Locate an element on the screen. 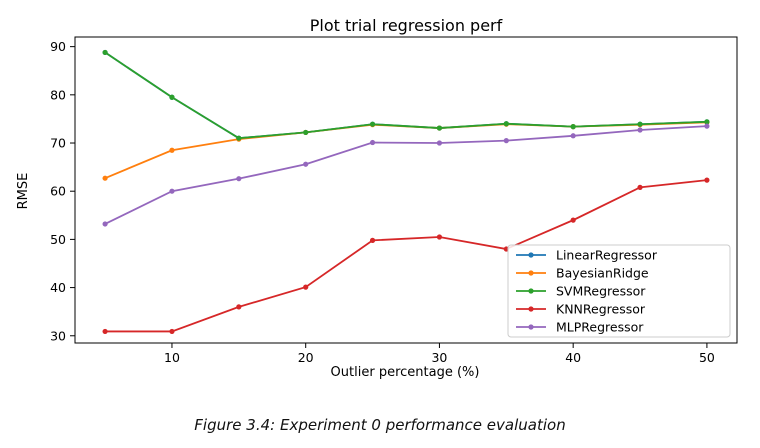  legend-box is located at coordinates (619, 291).